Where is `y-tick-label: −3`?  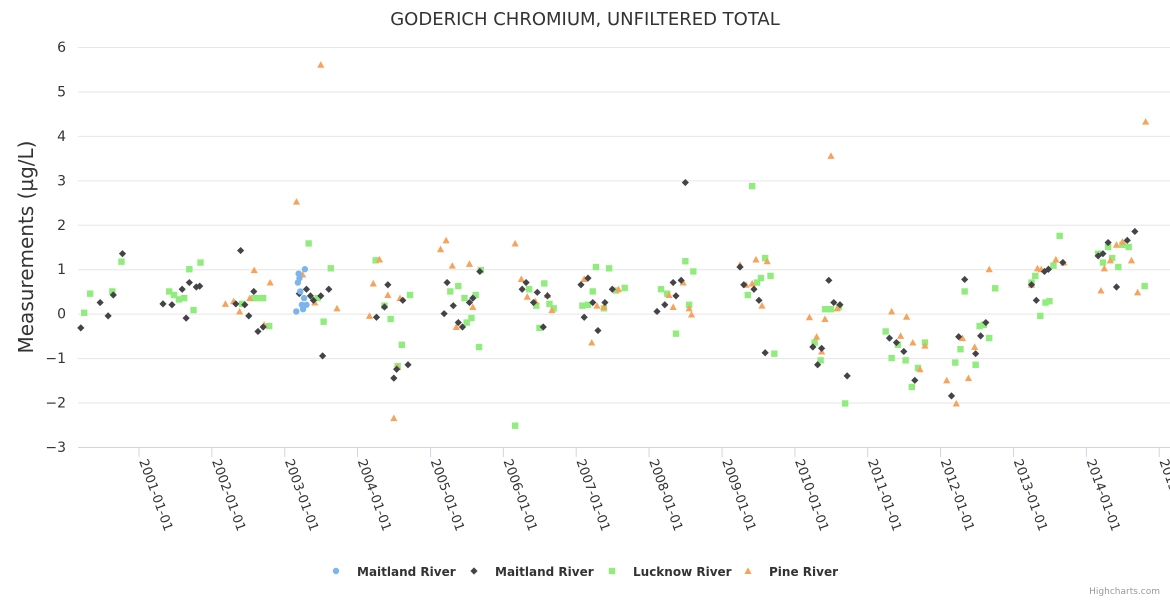
y-tick-label: −3 is located at coordinates (55, 448).